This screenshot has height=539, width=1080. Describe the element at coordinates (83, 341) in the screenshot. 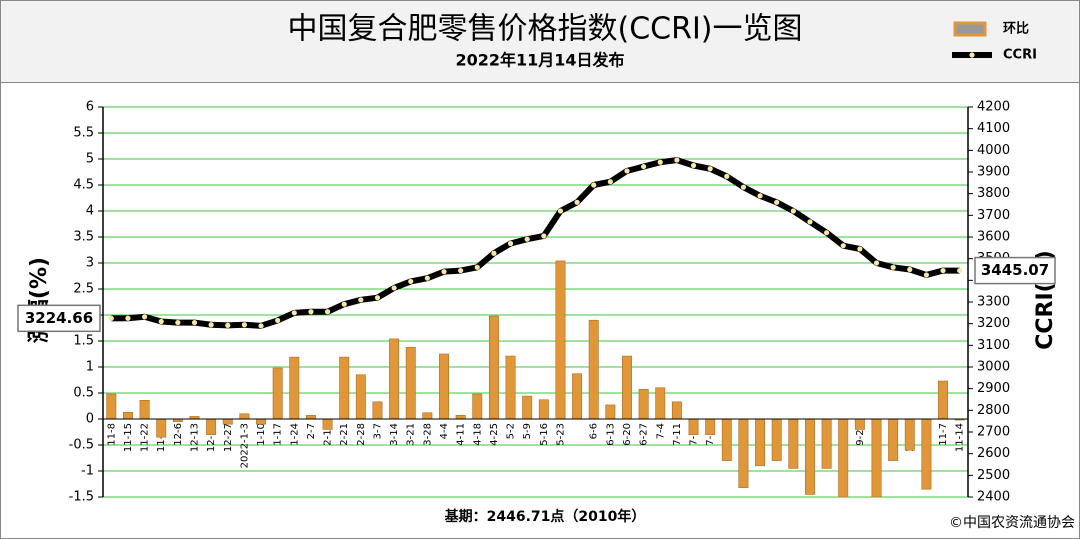

I see `y-tick-label: 1.5` at that location.